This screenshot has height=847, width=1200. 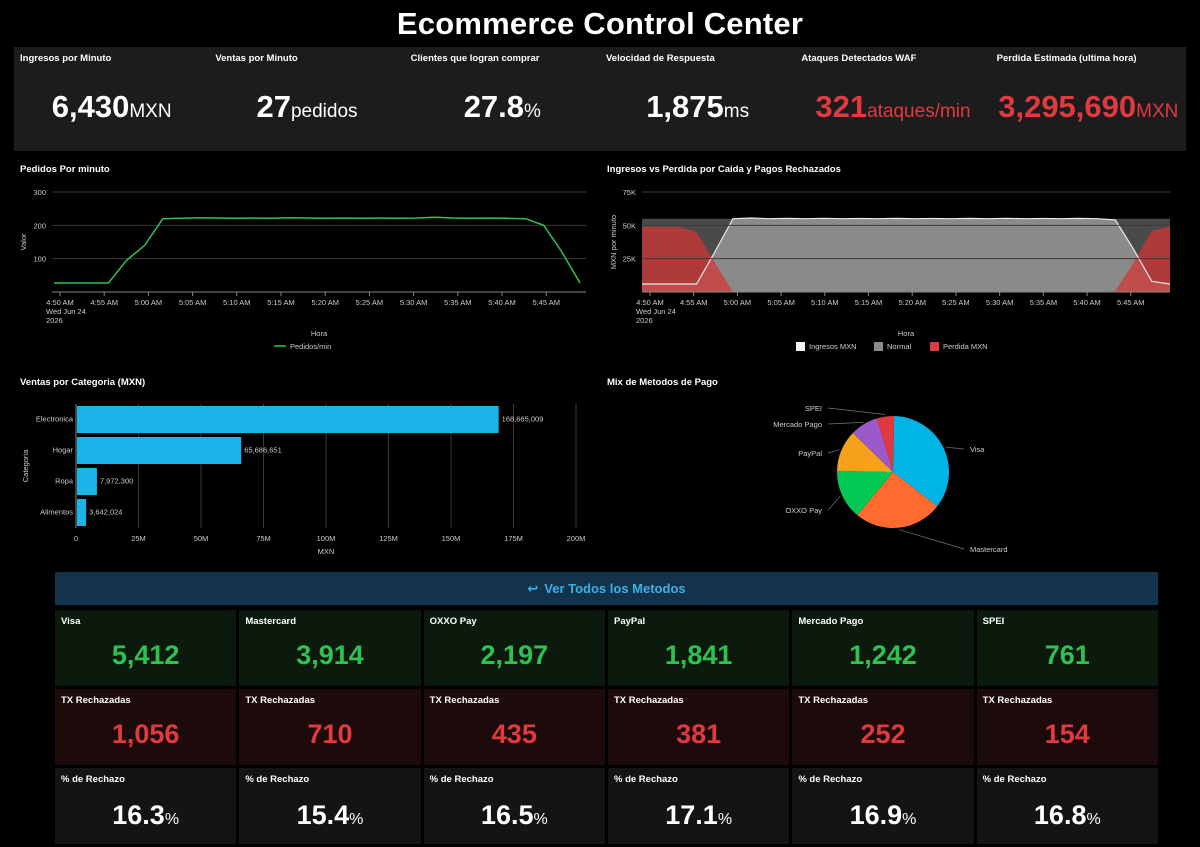 I want to click on category-label: Electronica, so click(x=55, y=419).